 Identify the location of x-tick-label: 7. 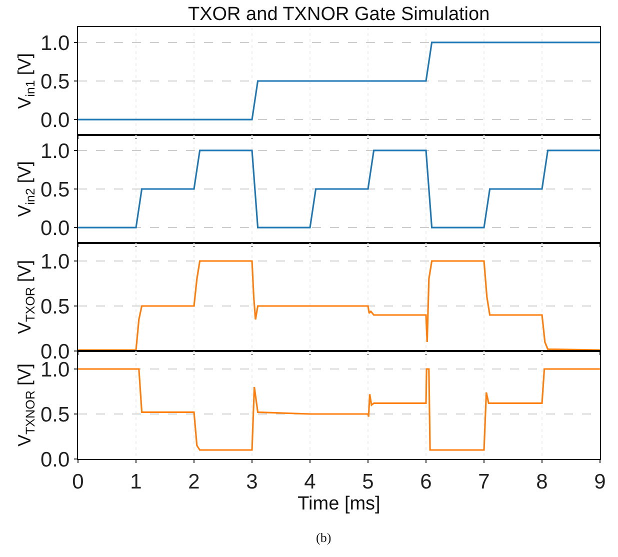
(484, 482).